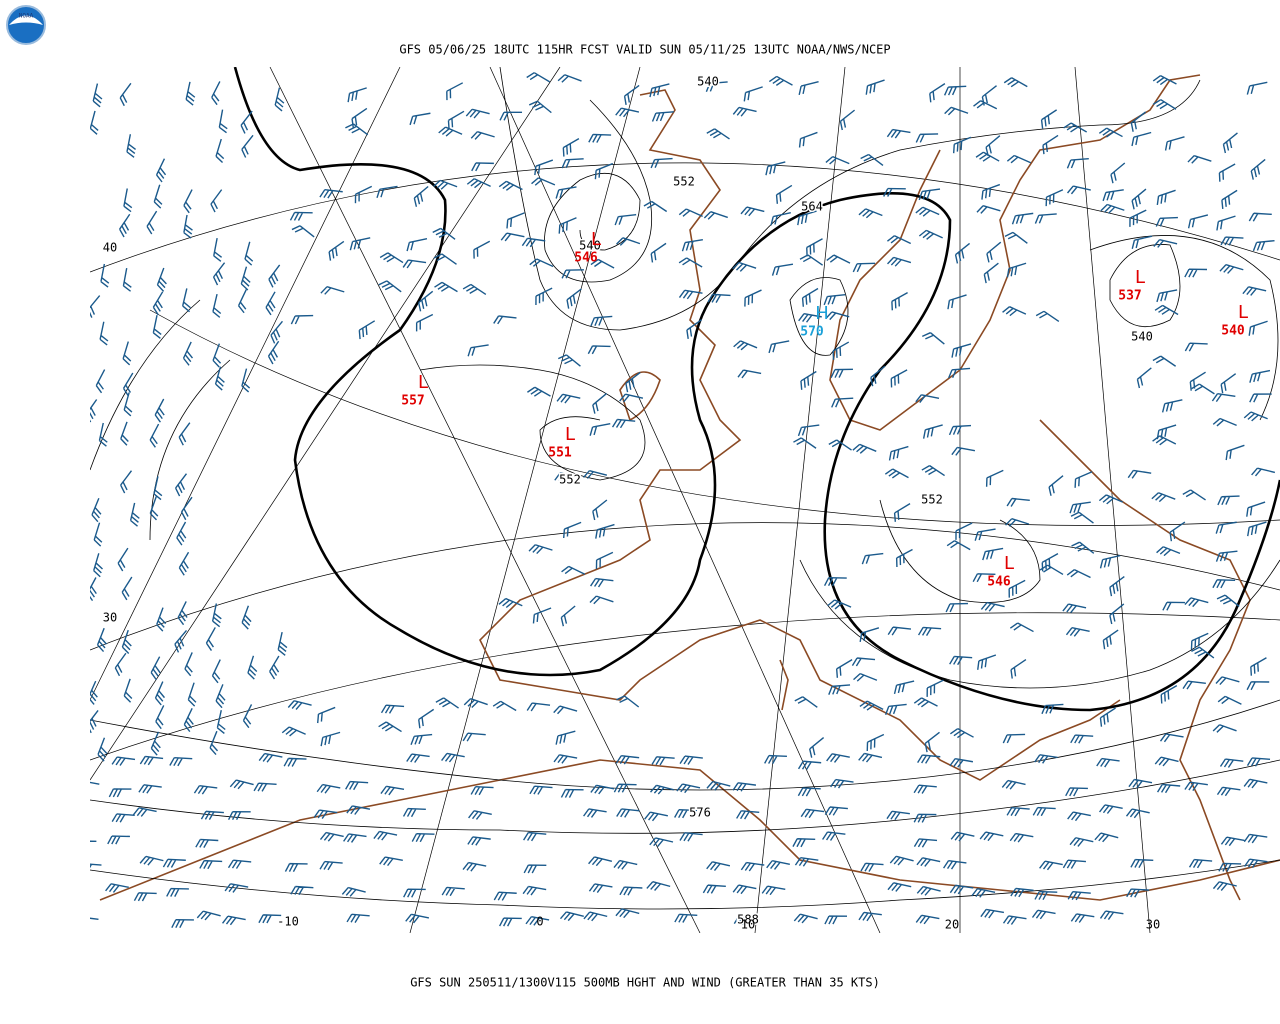  Describe the element at coordinates (570, 434) in the screenshot. I see `center-symbol: L` at that location.